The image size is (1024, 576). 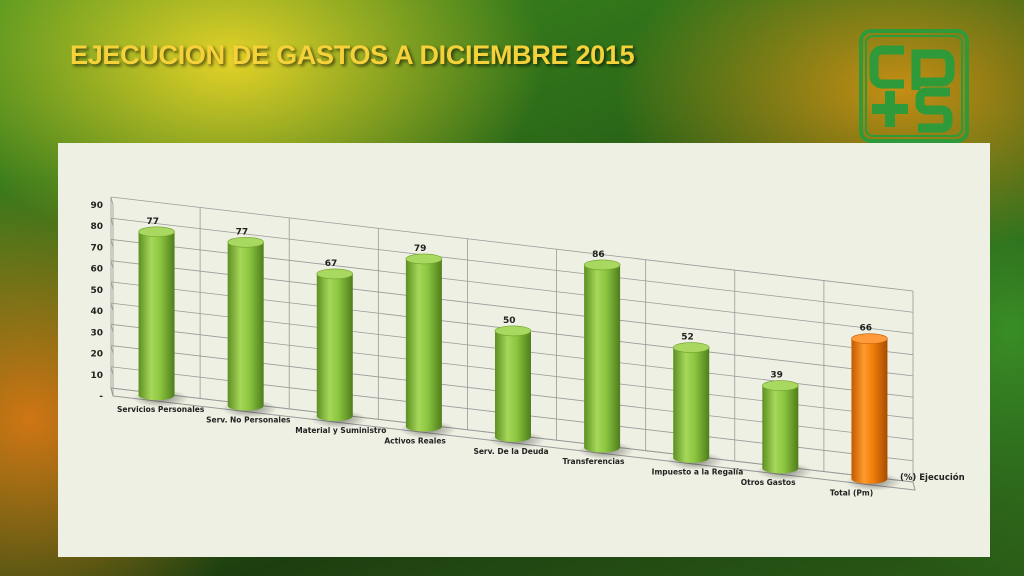 I want to click on x-axis-title: (%) Ejecución, so click(x=932, y=477).